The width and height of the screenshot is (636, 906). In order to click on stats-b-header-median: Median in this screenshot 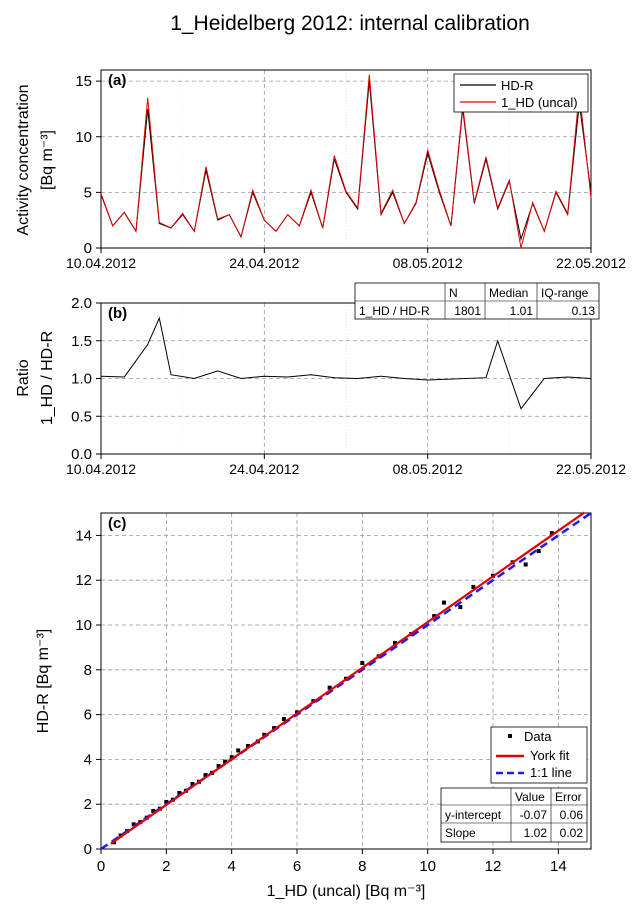, I will do `click(508, 293)`.